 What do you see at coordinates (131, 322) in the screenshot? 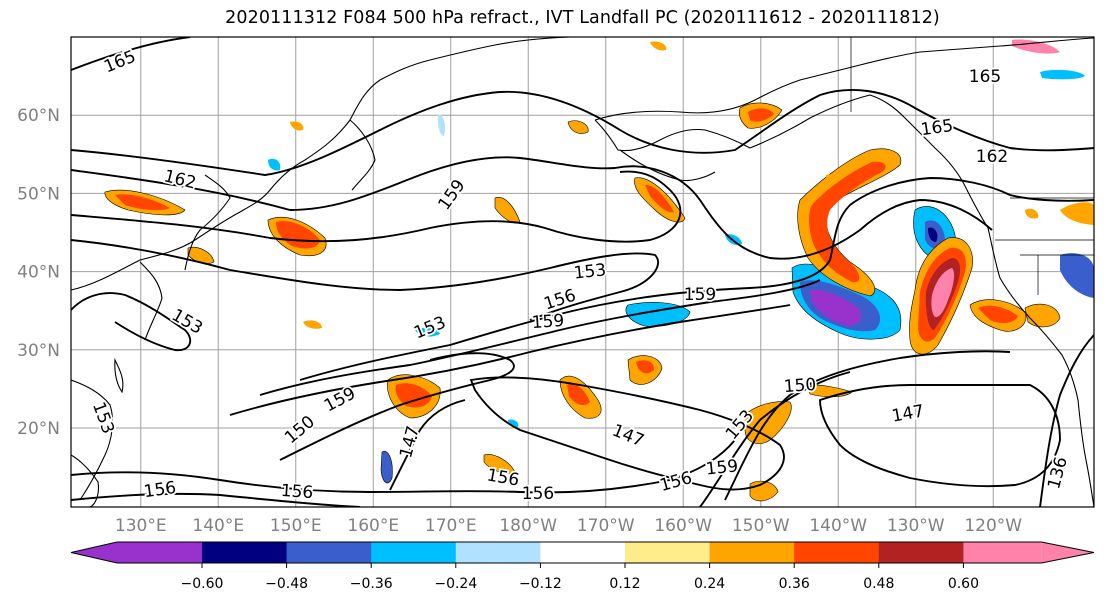
I see `contour-153-sw` at bounding box center [131, 322].